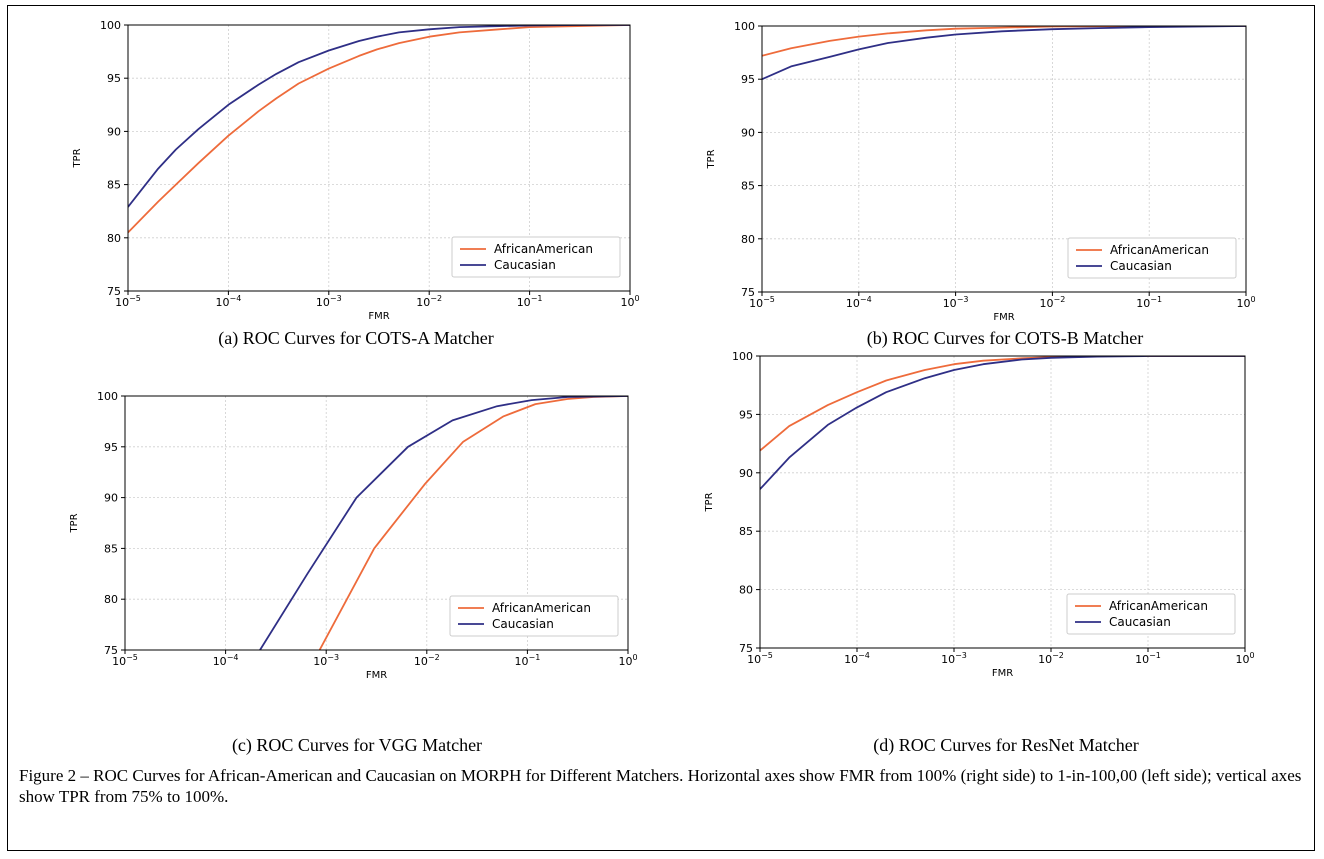 The height and width of the screenshot is (859, 1324). What do you see at coordinates (357, 745) in the screenshot?
I see `caption-vgg: (c) ROC Curves for VGG Matcher` at bounding box center [357, 745].